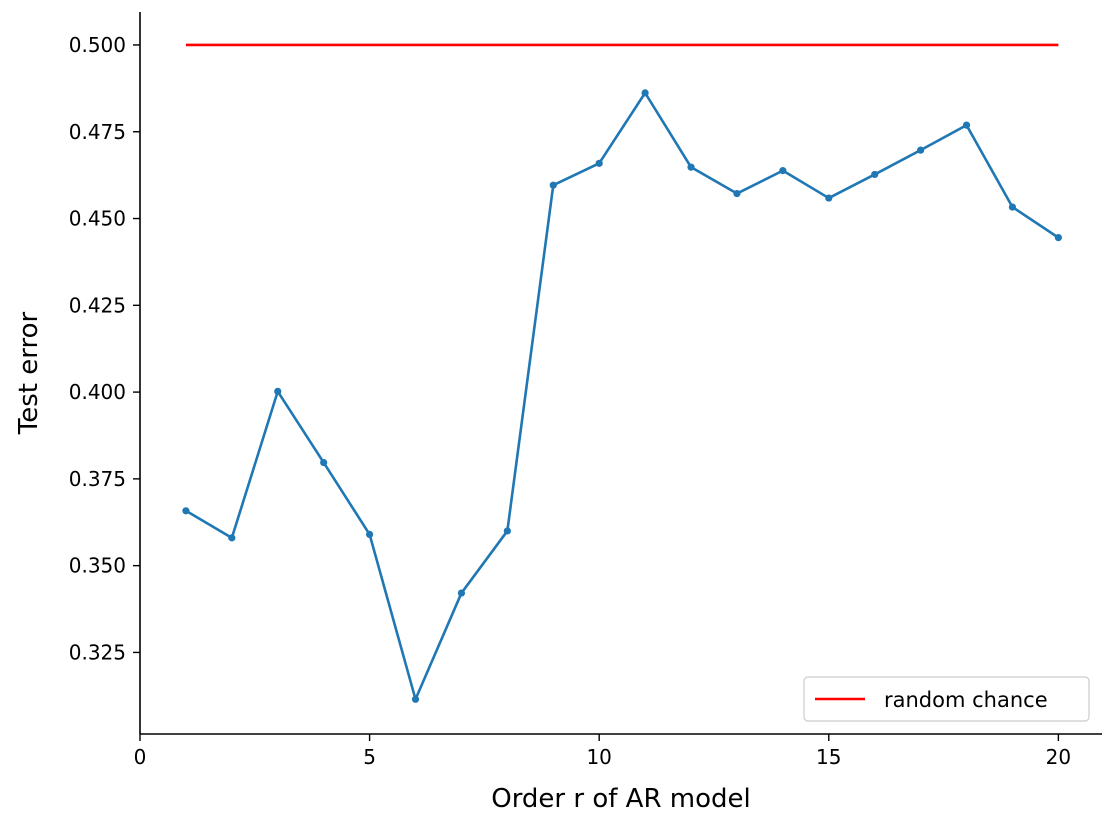  I want to click on y-tick-label: 0.350, so click(97, 566).